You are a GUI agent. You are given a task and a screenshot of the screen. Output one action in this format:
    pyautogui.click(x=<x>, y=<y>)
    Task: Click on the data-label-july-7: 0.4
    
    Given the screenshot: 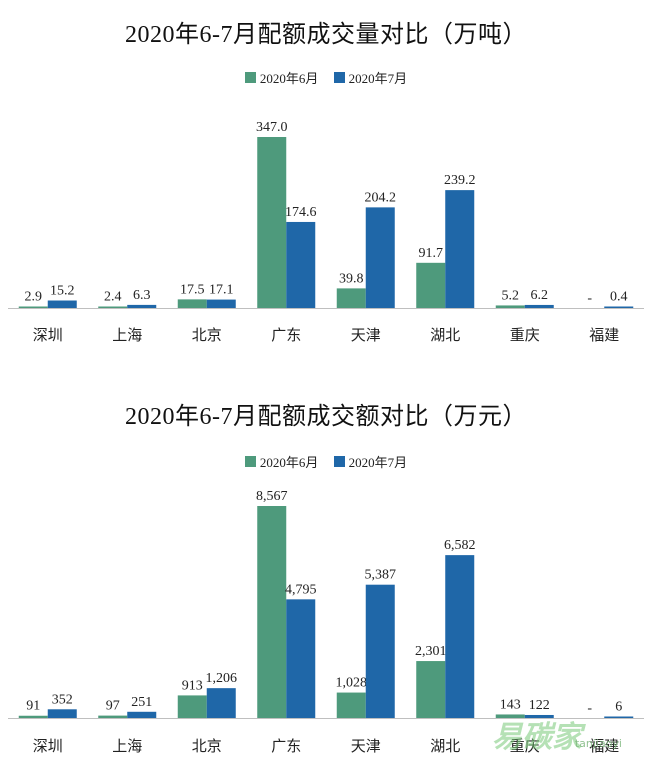 What is the action you would take?
    pyautogui.click(x=619, y=297)
    